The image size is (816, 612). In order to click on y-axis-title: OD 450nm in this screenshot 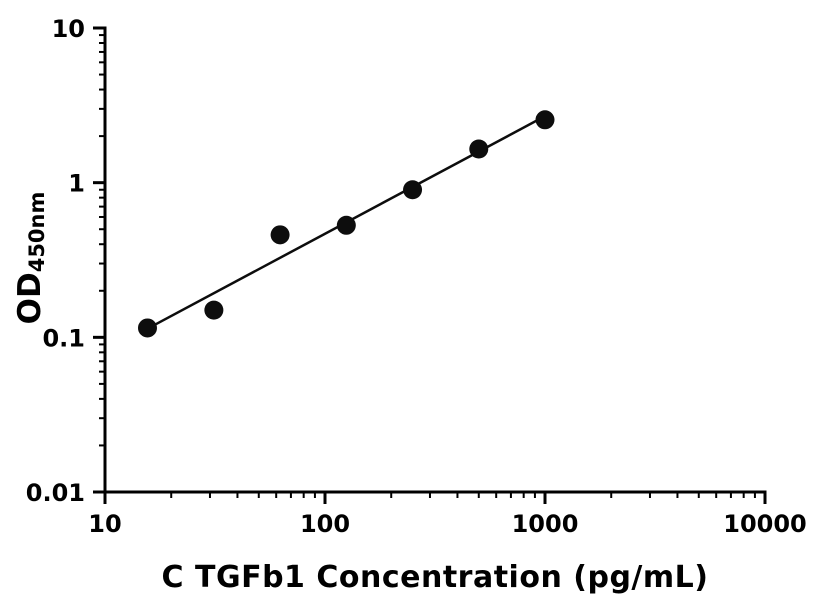, I will do `click(30, 258)`.